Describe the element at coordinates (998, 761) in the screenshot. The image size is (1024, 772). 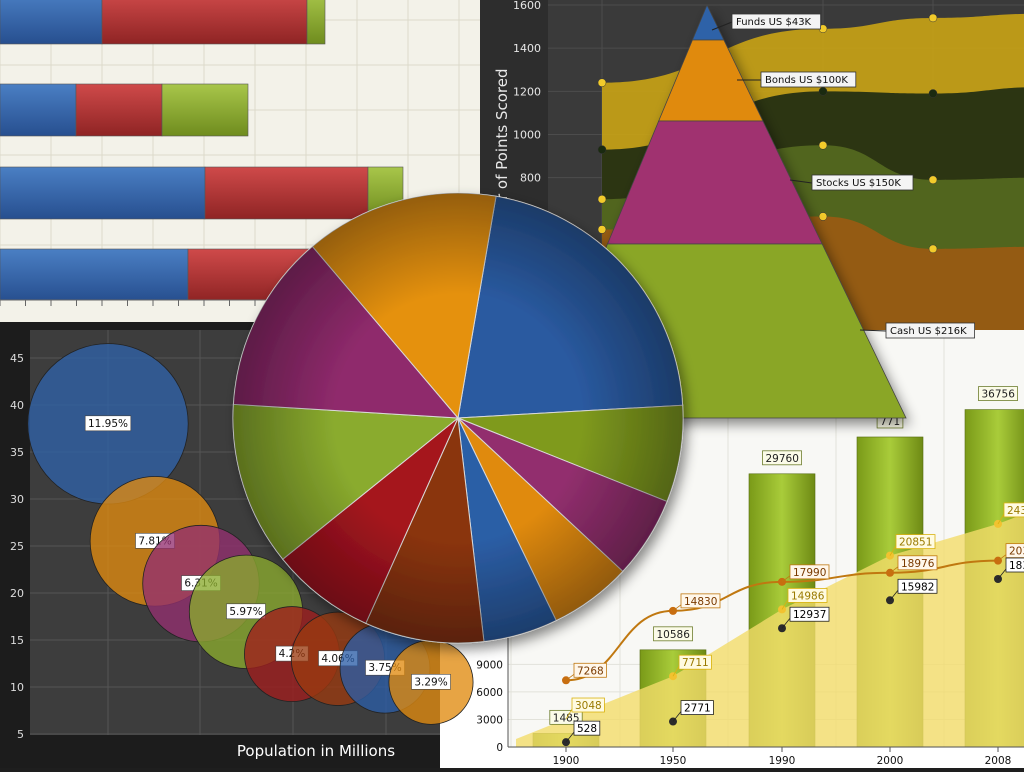
I see `x-tick-label: 2008` at that location.